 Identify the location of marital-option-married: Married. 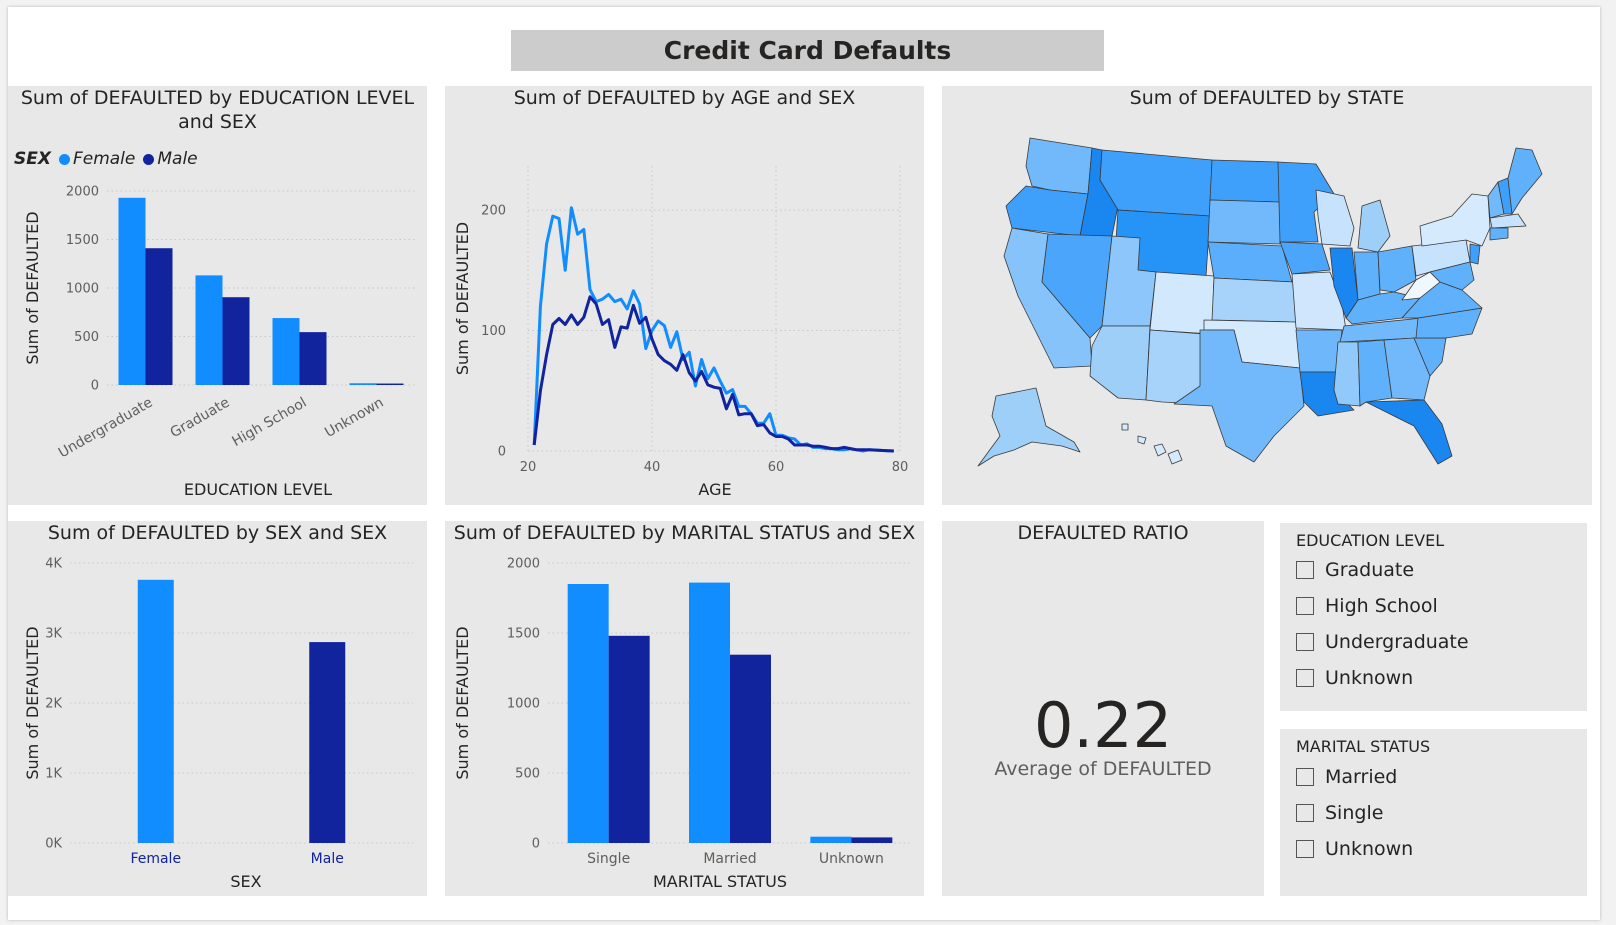
(1346, 777).